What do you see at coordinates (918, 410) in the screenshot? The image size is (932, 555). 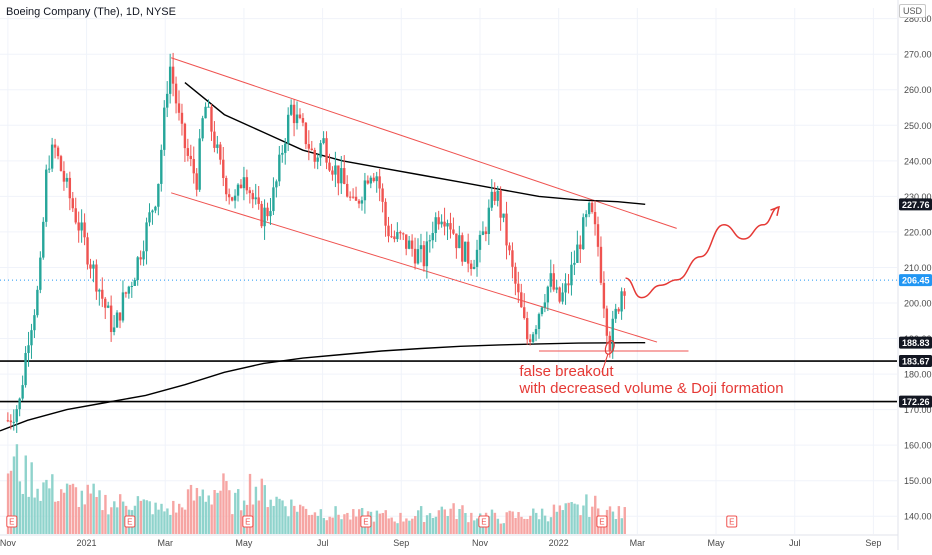 I see `y-tick-label: 170.00` at bounding box center [918, 410].